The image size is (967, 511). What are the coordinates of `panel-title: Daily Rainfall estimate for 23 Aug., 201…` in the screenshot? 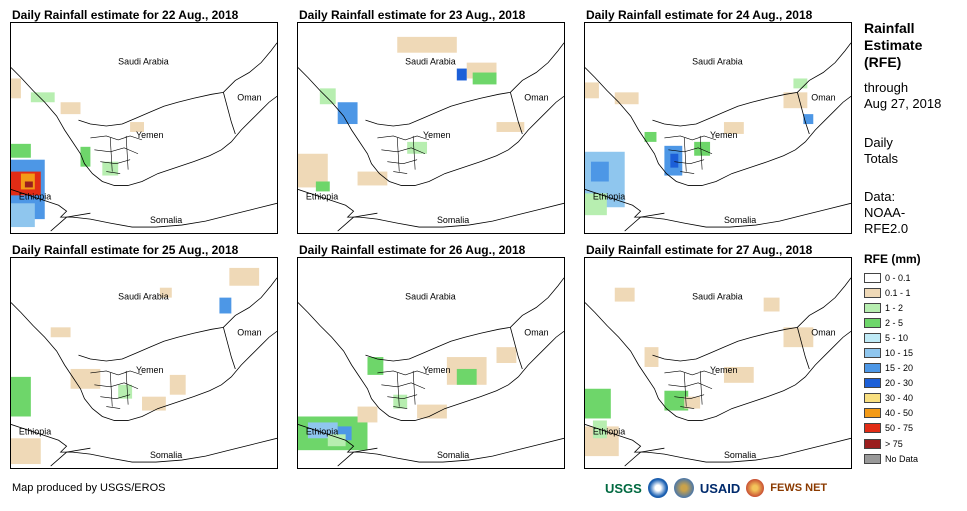 It's located at (412, 15).